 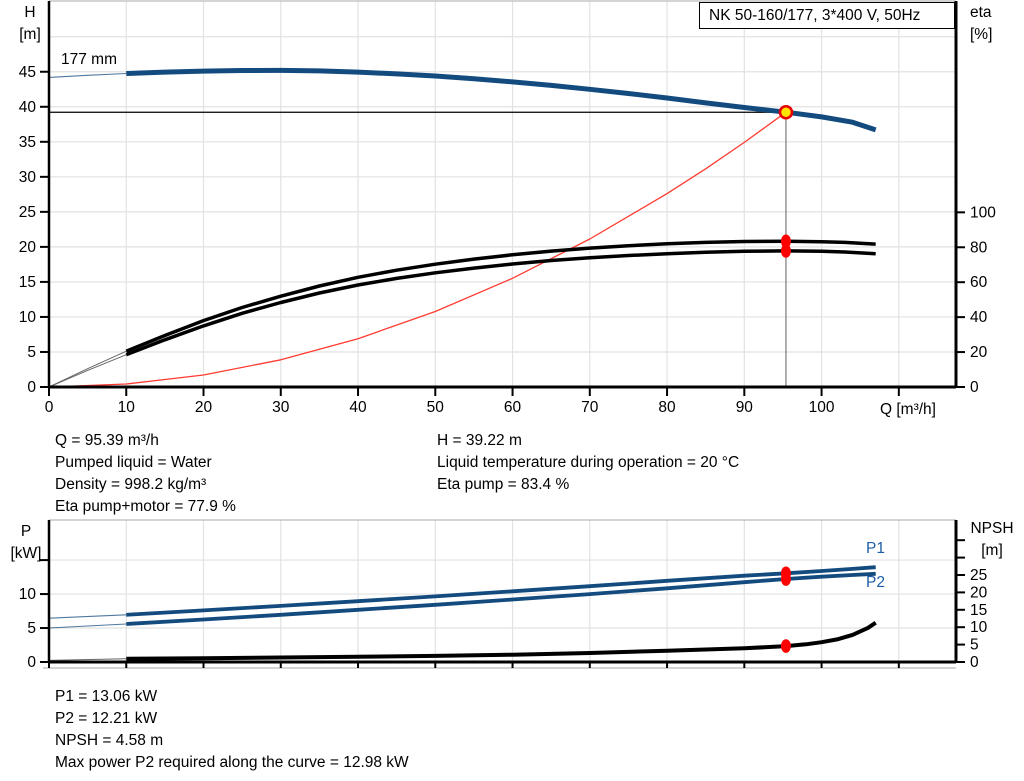 What do you see at coordinates (785, 646) in the screenshot?
I see `npsh-point` at bounding box center [785, 646].